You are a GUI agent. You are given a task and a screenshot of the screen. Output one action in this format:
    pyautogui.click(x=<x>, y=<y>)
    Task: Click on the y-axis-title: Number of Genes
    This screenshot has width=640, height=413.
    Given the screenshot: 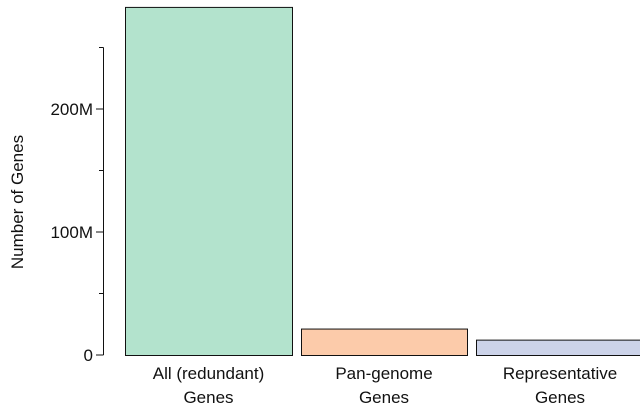 What is the action you would take?
    pyautogui.click(x=17, y=202)
    